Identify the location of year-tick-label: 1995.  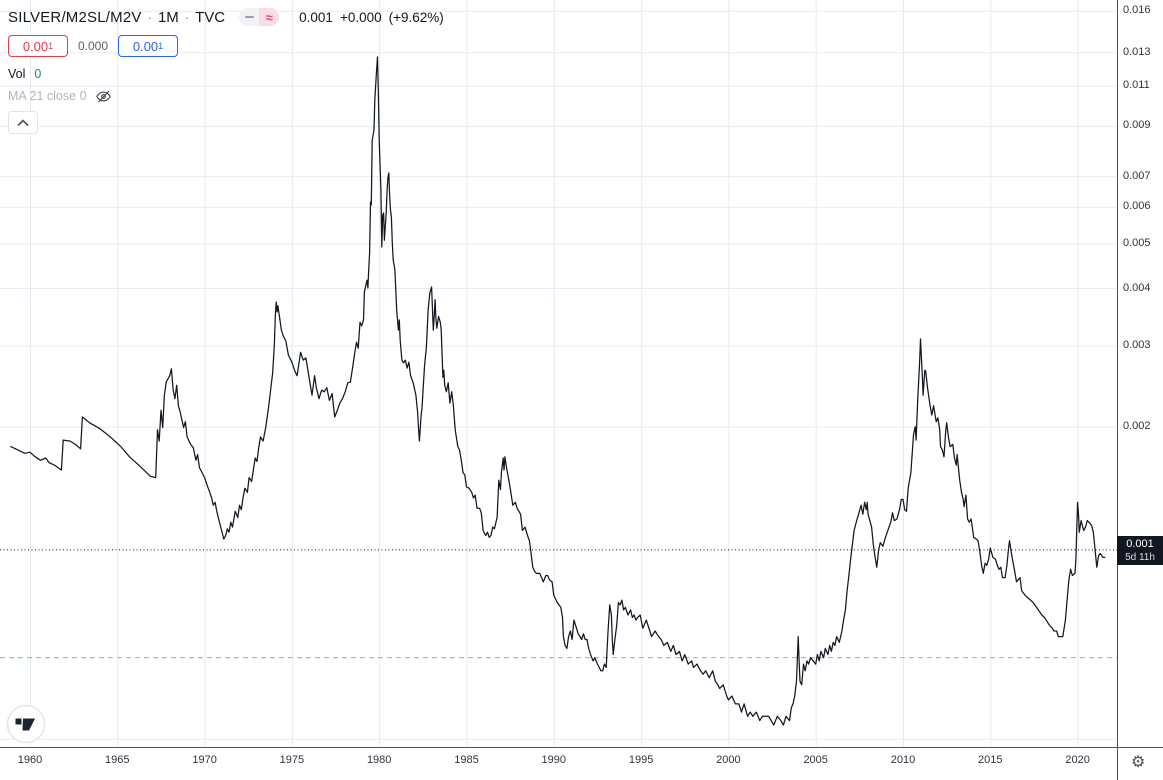
(641, 760).